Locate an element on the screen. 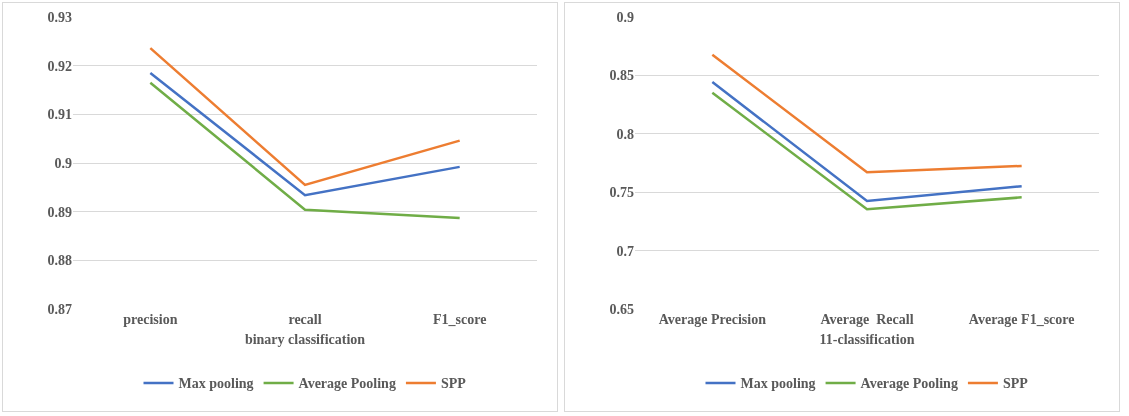 Image resolution: width=1129 pixels, height=416 pixels. y-tick-label: 0.92 is located at coordinates (59, 66).